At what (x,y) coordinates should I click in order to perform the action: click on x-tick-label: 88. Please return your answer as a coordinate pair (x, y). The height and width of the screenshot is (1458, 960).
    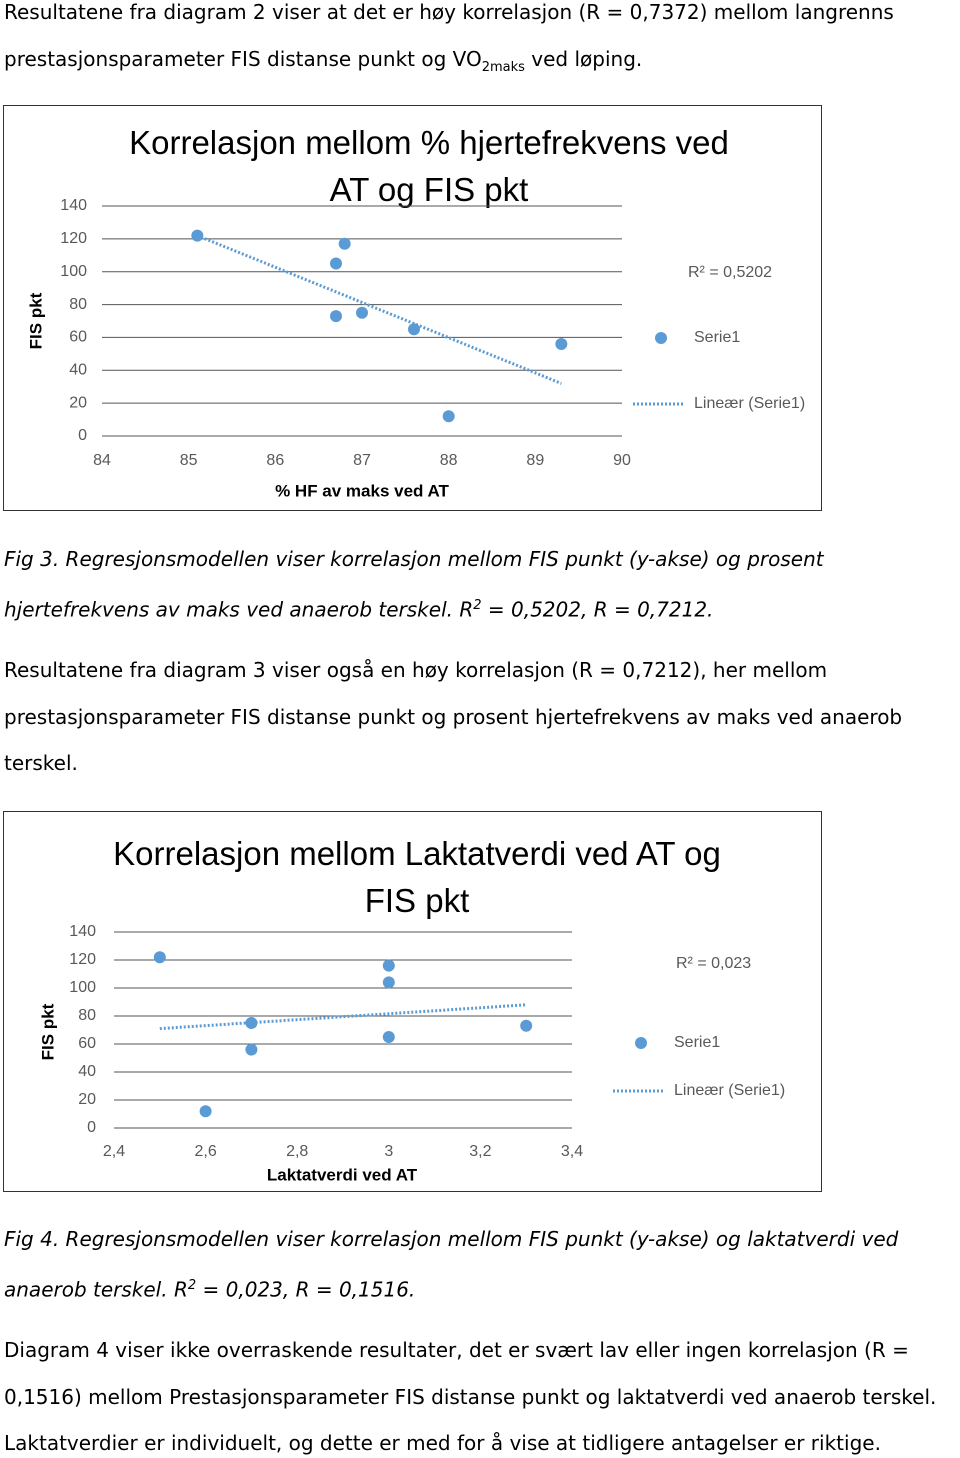
    Looking at the image, I should click on (449, 460).